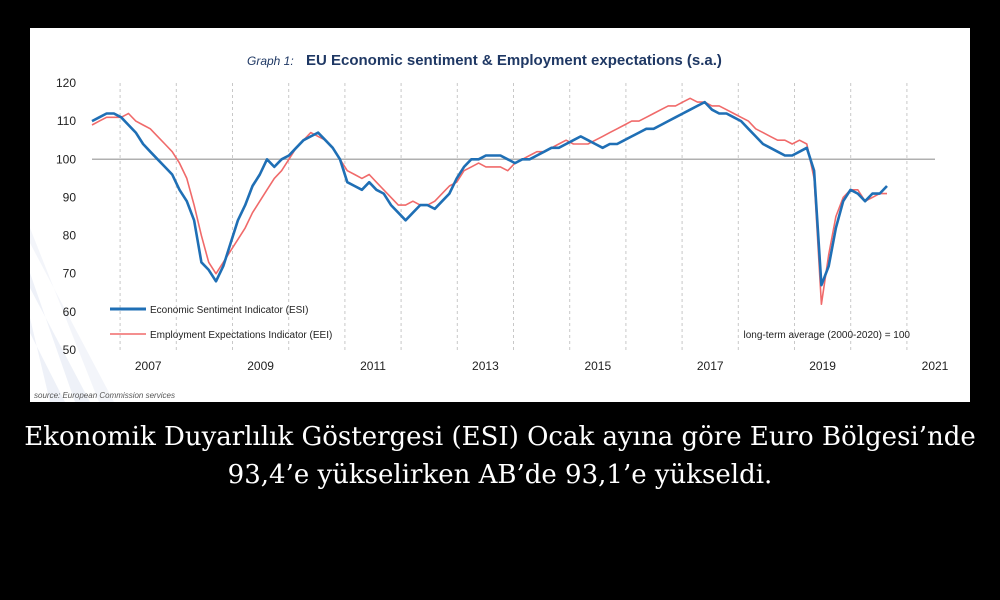 This screenshot has height=600, width=1000. I want to click on x-tick-label: 2011, so click(373, 366).